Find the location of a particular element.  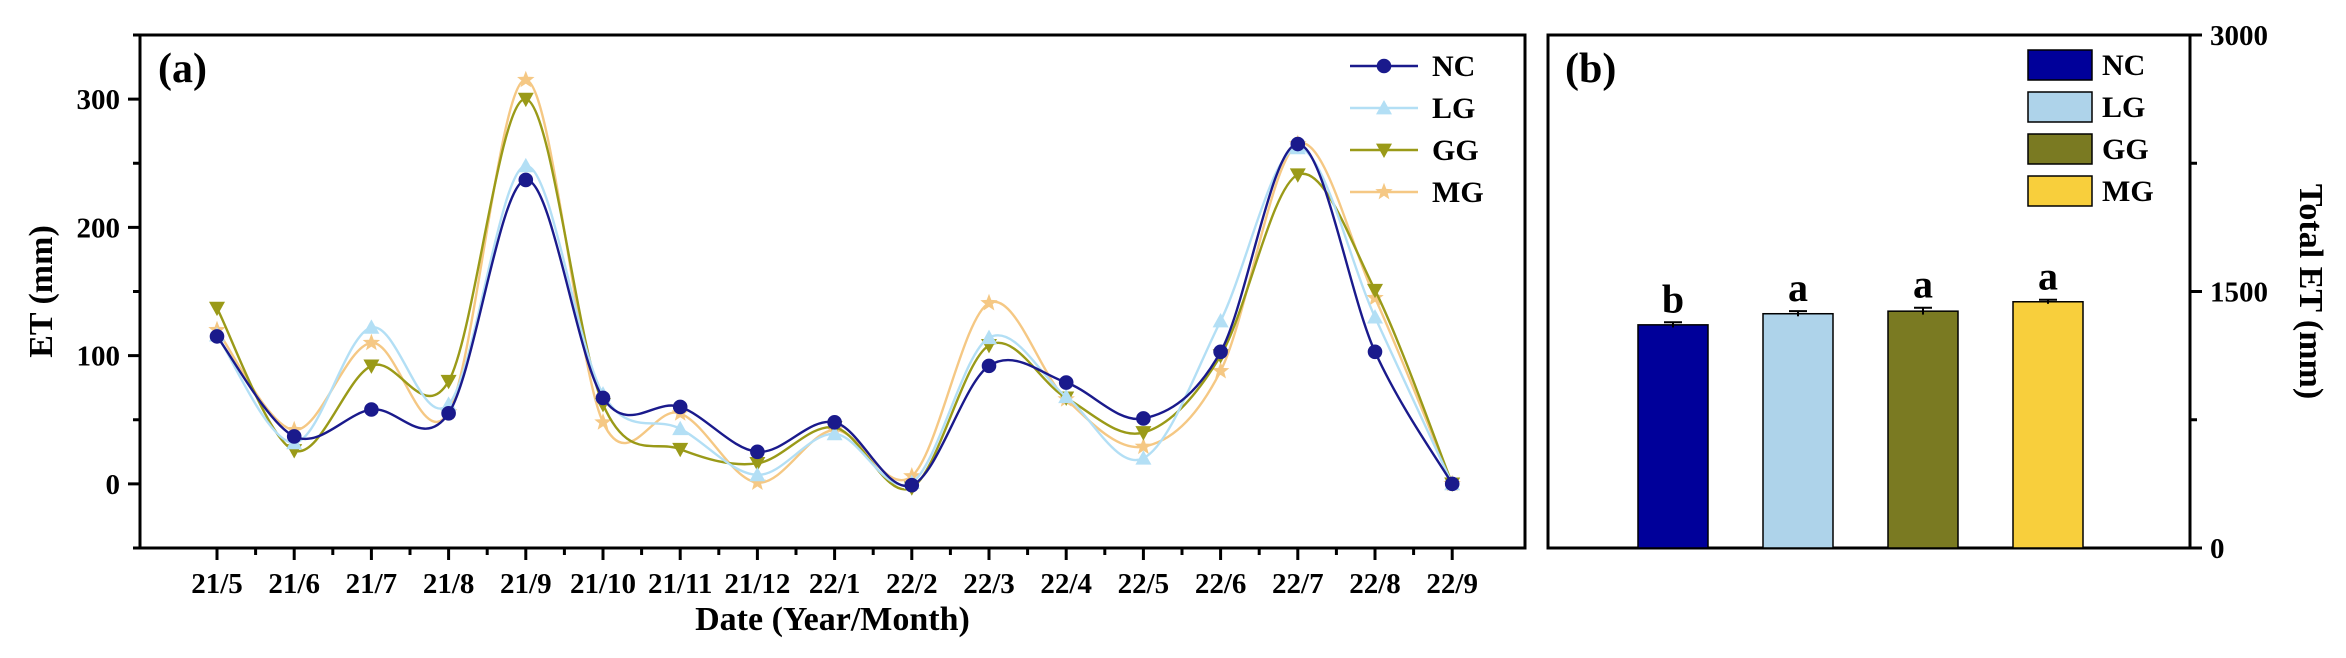

legend-label: LG is located at coordinates (2123, 107).